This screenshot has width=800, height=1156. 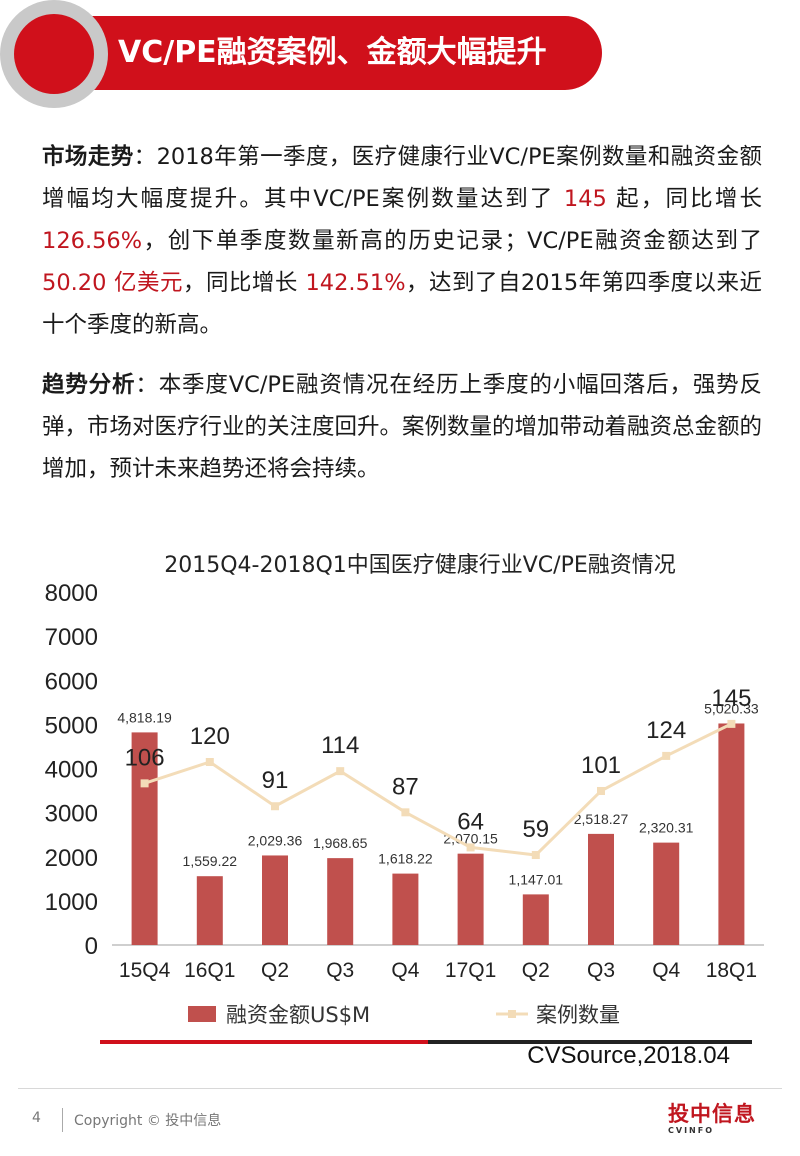 I want to click on copyright-text: Copyright © 投中信息, so click(x=148, y=1121).